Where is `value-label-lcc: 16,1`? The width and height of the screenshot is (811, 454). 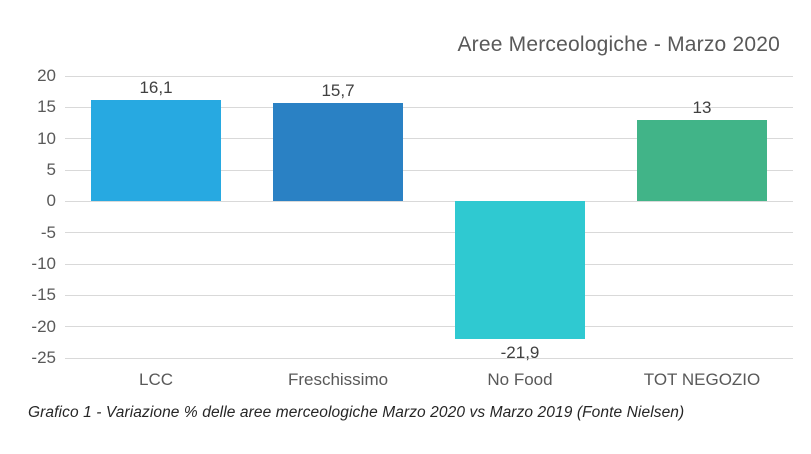
value-label-lcc: 16,1 is located at coordinates (156, 88).